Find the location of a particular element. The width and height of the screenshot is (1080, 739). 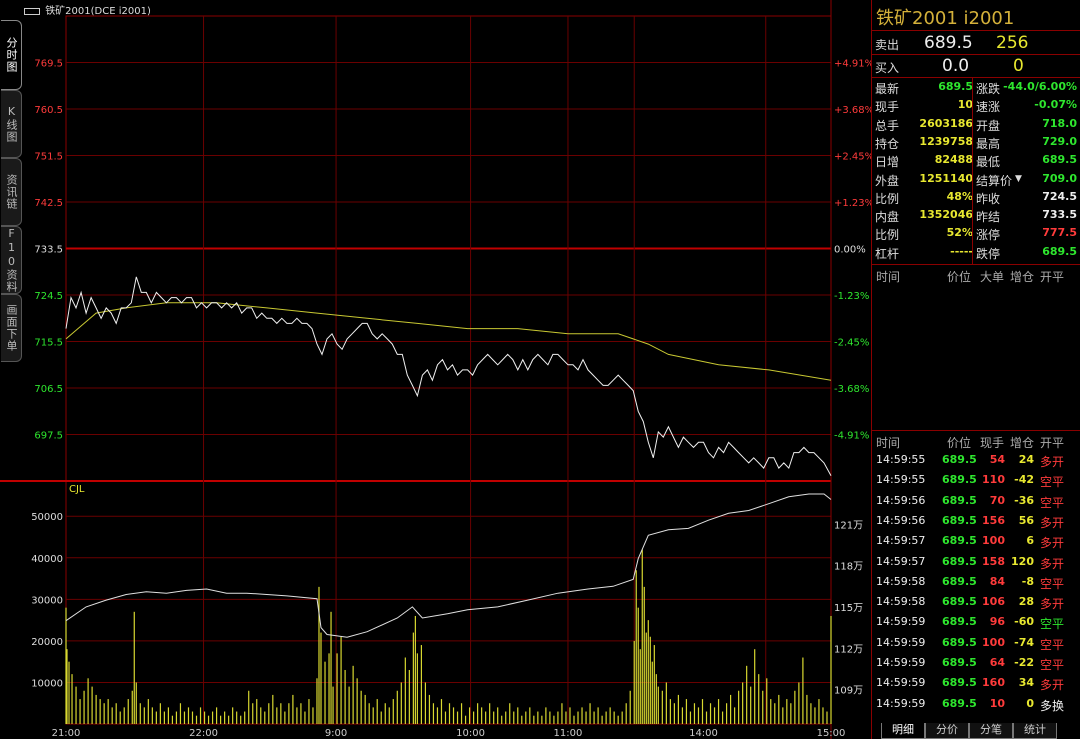

price-tick-label: 769.5 is located at coordinates (48, 64).